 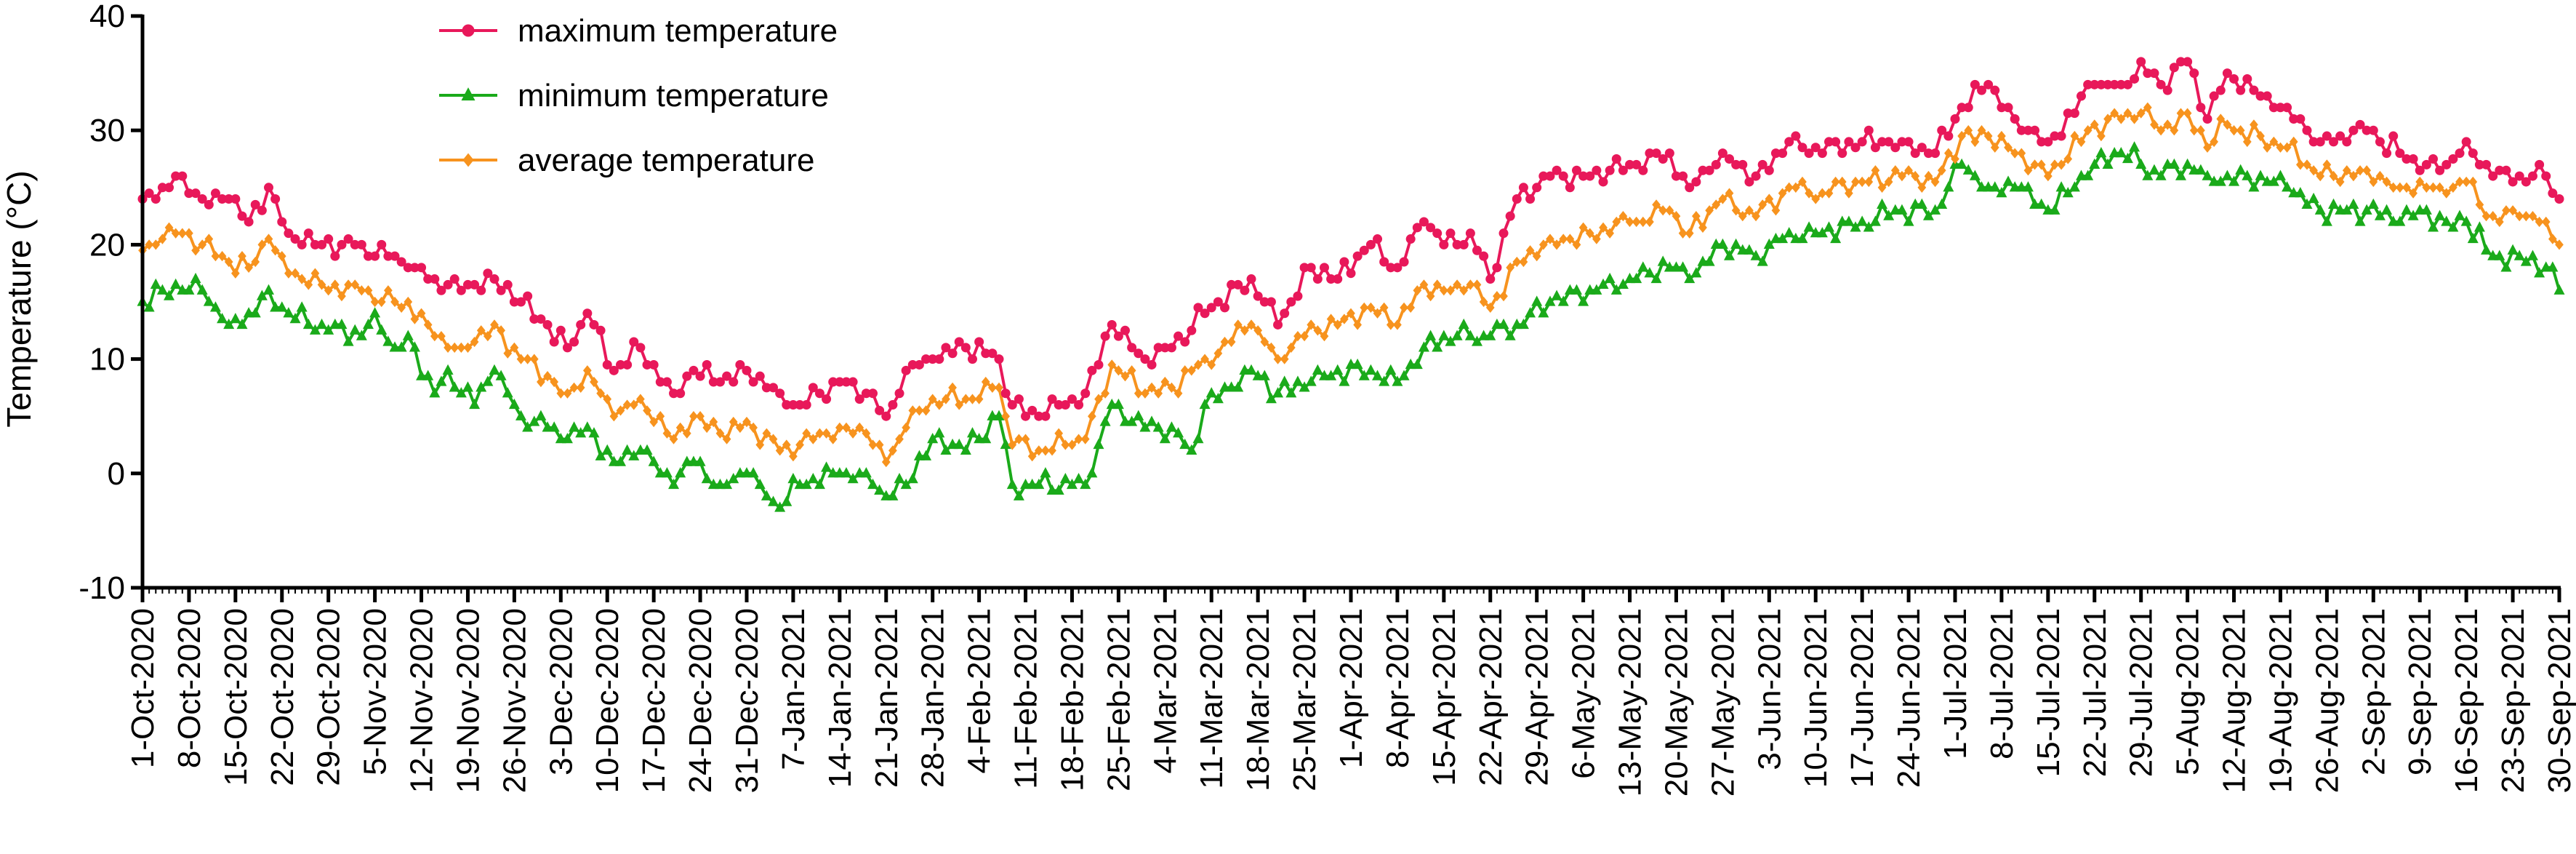 I want to click on x-tick-label: 1-Oct-2020, so click(x=143, y=688).